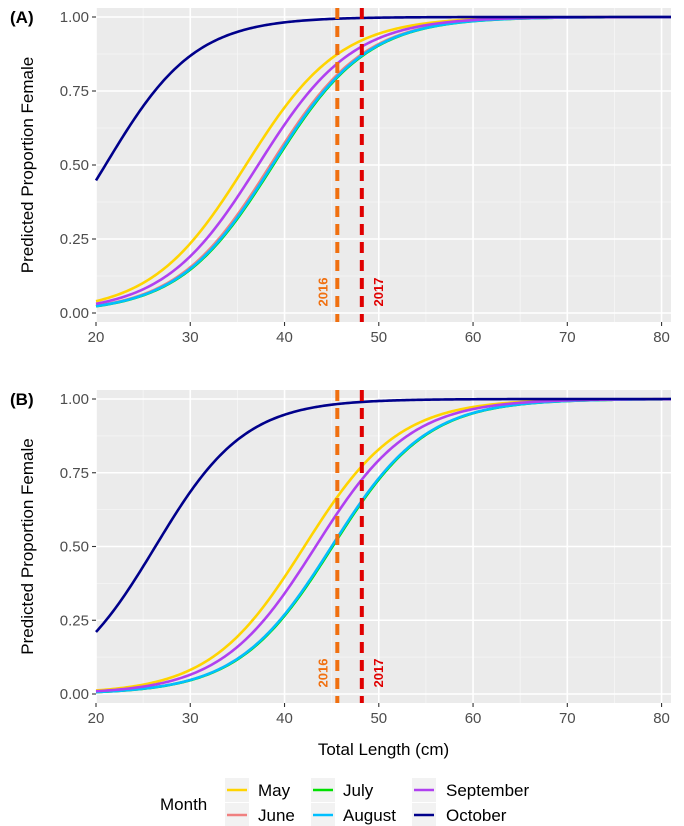  Describe the element at coordinates (476, 815) in the screenshot. I see `legend-label-october: October` at that location.